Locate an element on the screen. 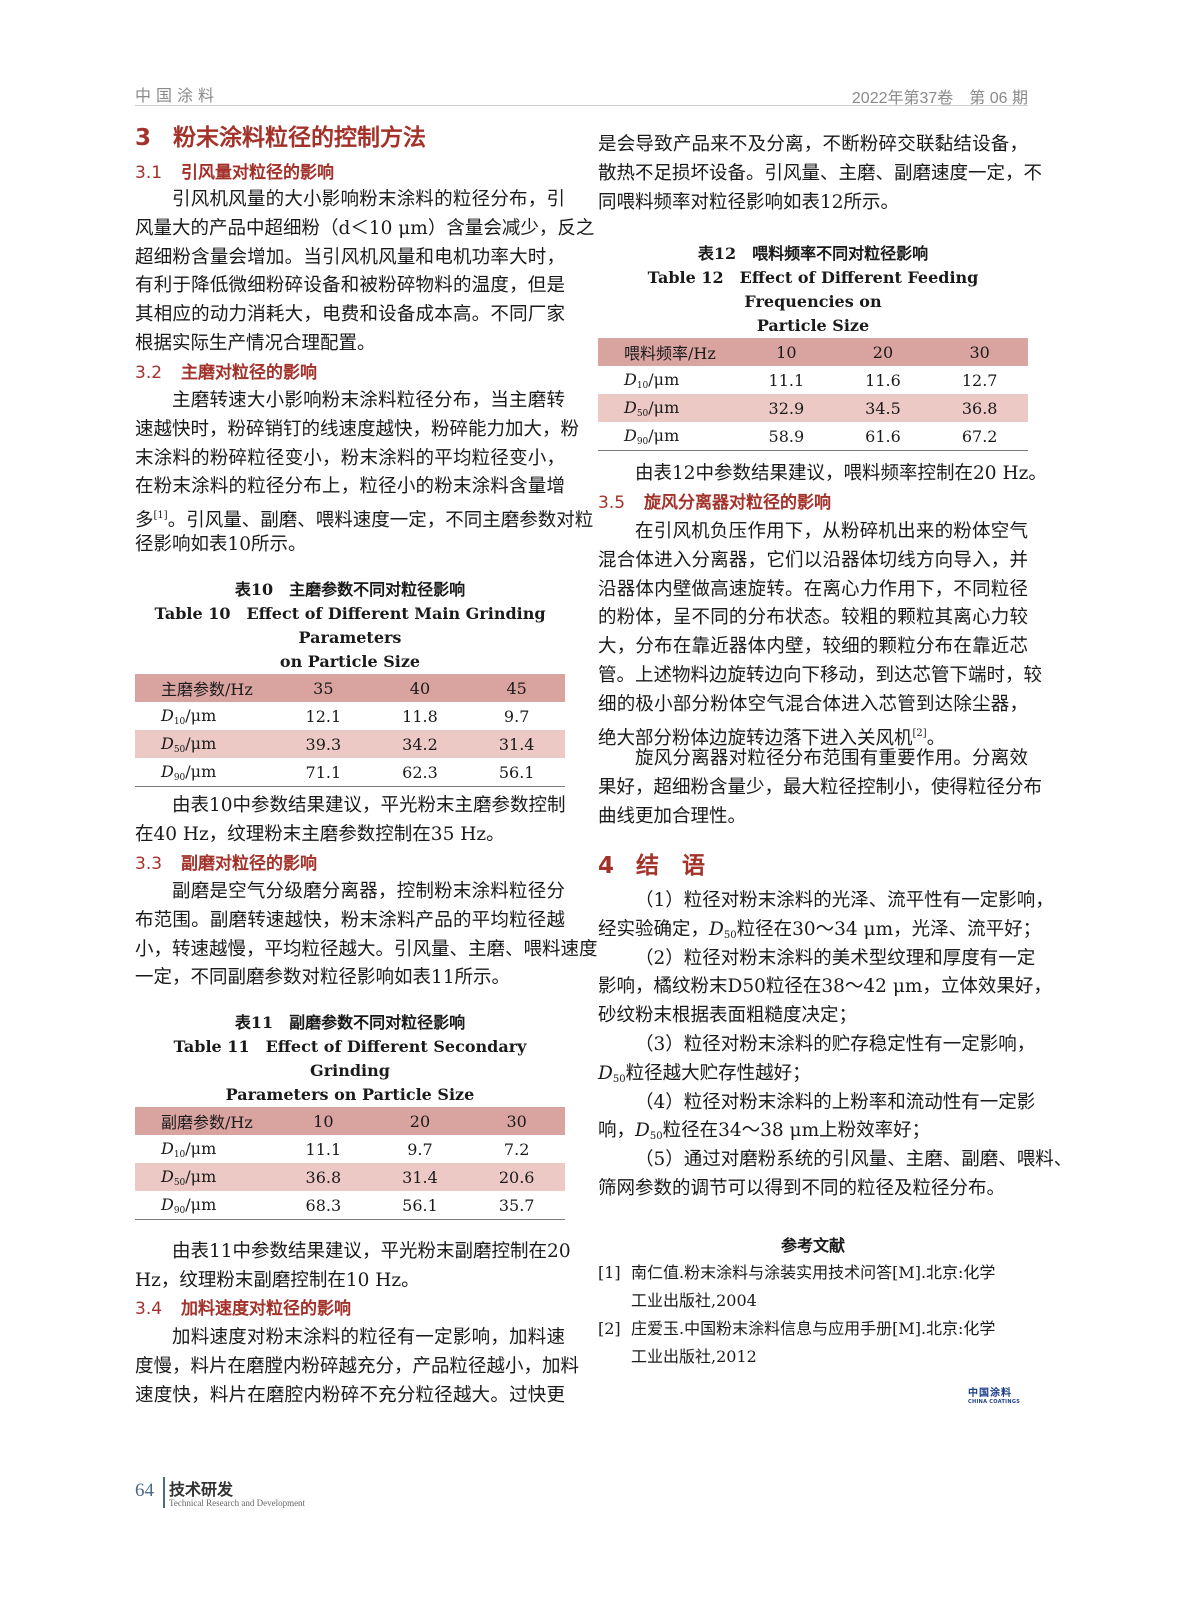 Image resolution: width=1187 pixels, height=1600 pixels. table-row: D10/μm 12.1 11.8 9.7 is located at coordinates (350, 716).